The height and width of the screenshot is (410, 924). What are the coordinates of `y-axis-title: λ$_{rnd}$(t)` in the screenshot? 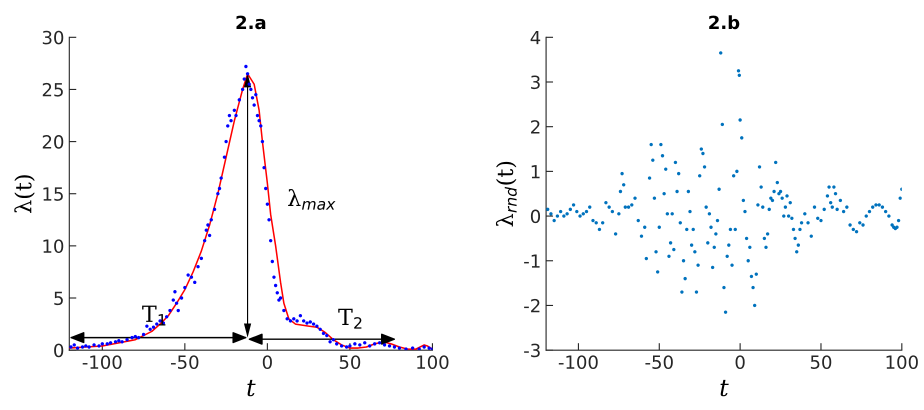 It's located at (506, 194).